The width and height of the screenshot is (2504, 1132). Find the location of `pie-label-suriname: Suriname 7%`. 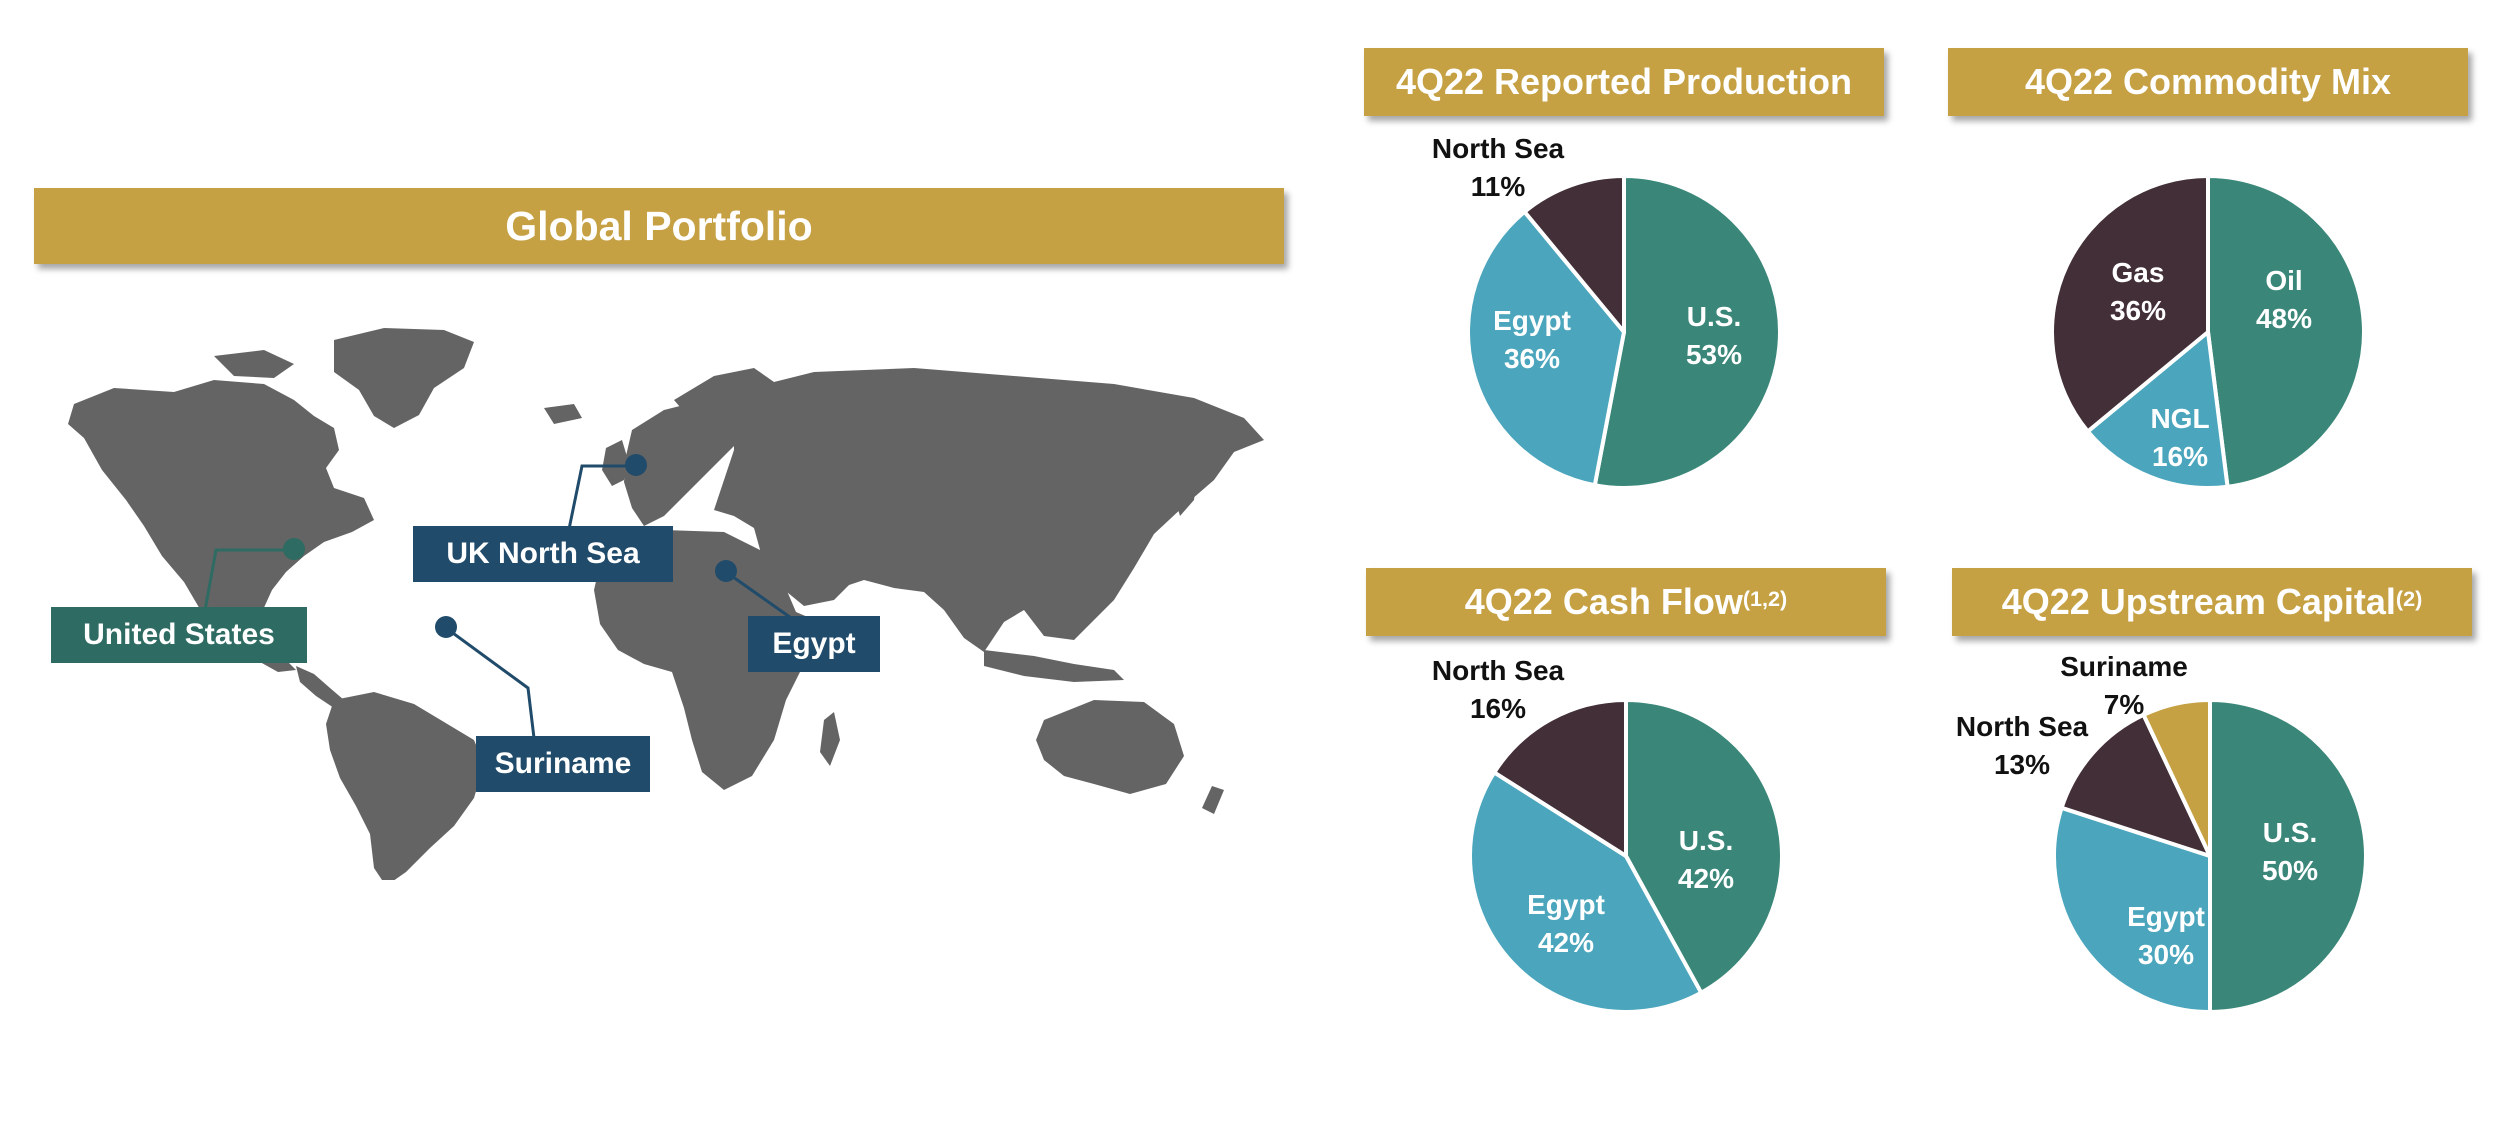

pie-label-suriname: Suriname 7% is located at coordinates (2124, 685).